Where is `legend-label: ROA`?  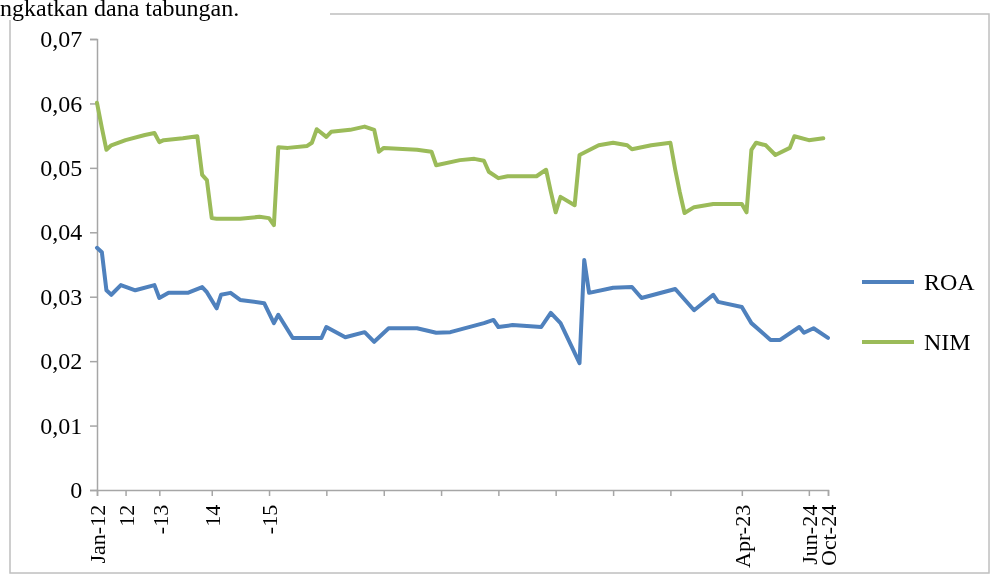 legend-label: ROA is located at coordinates (950, 282).